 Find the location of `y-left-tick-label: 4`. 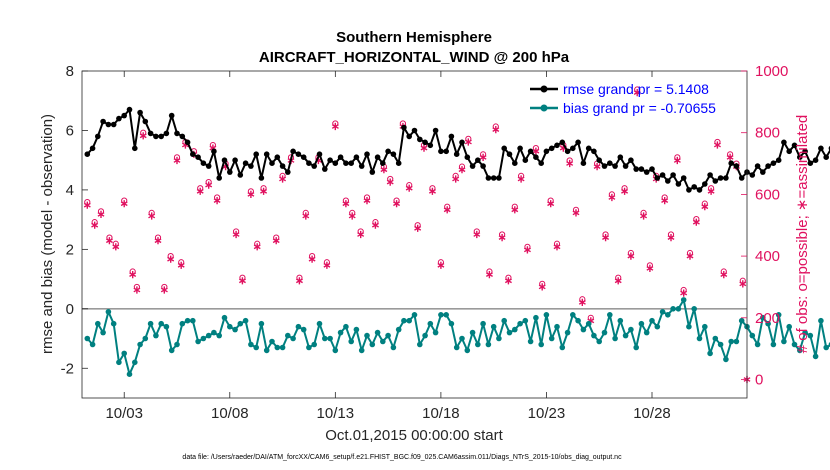

y-left-tick-label: 4 is located at coordinates (70, 190).